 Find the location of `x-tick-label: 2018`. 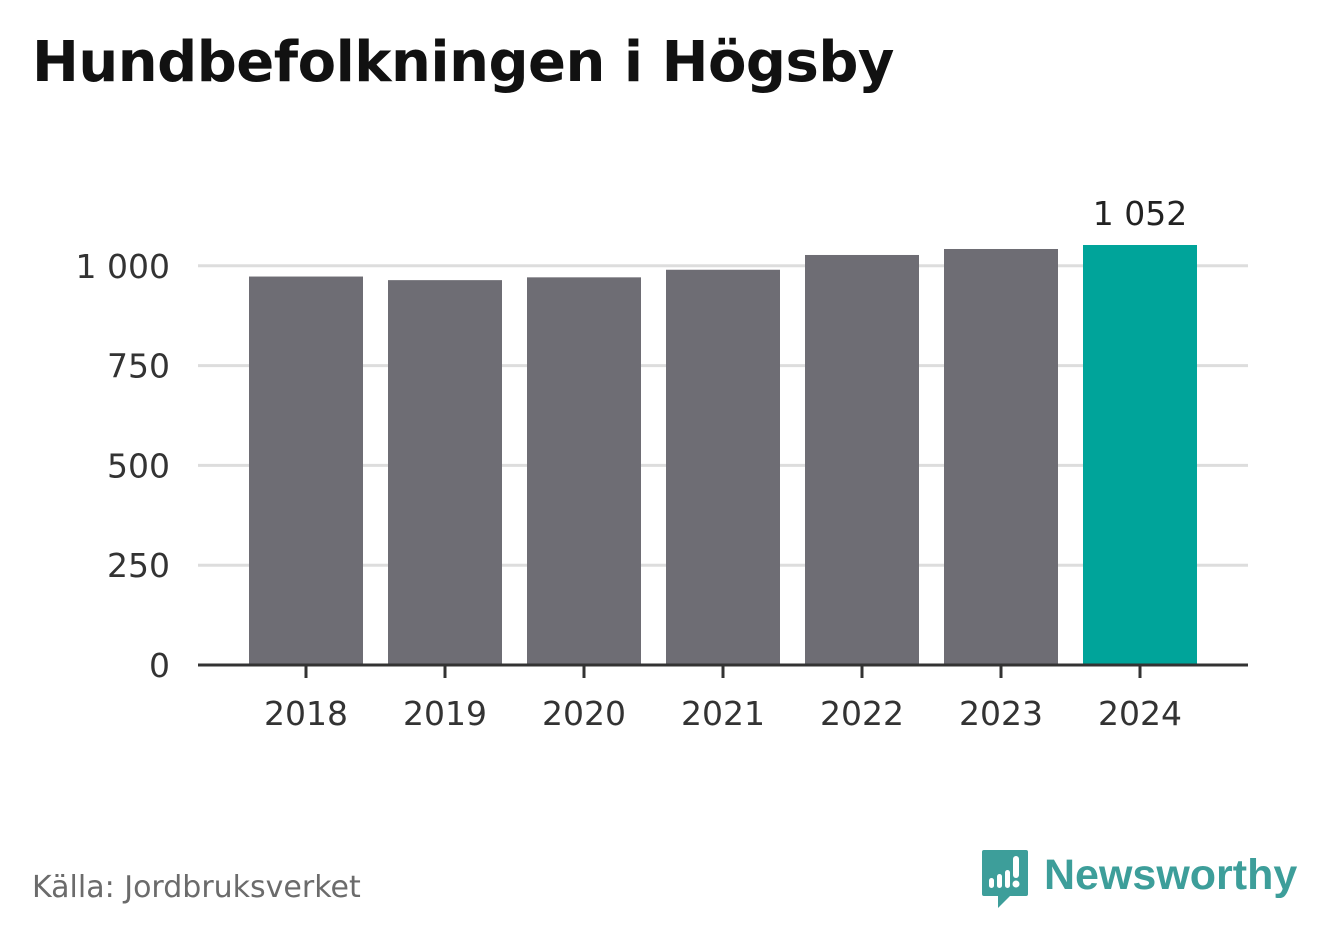

x-tick-label: 2018 is located at coordinates (306, 713).